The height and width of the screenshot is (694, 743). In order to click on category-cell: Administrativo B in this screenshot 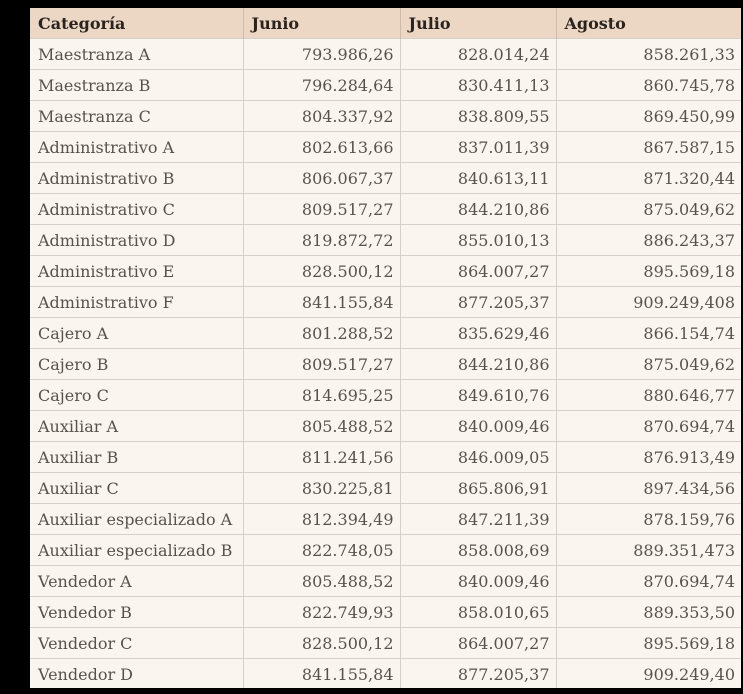, I will do `click(136, 178)`.